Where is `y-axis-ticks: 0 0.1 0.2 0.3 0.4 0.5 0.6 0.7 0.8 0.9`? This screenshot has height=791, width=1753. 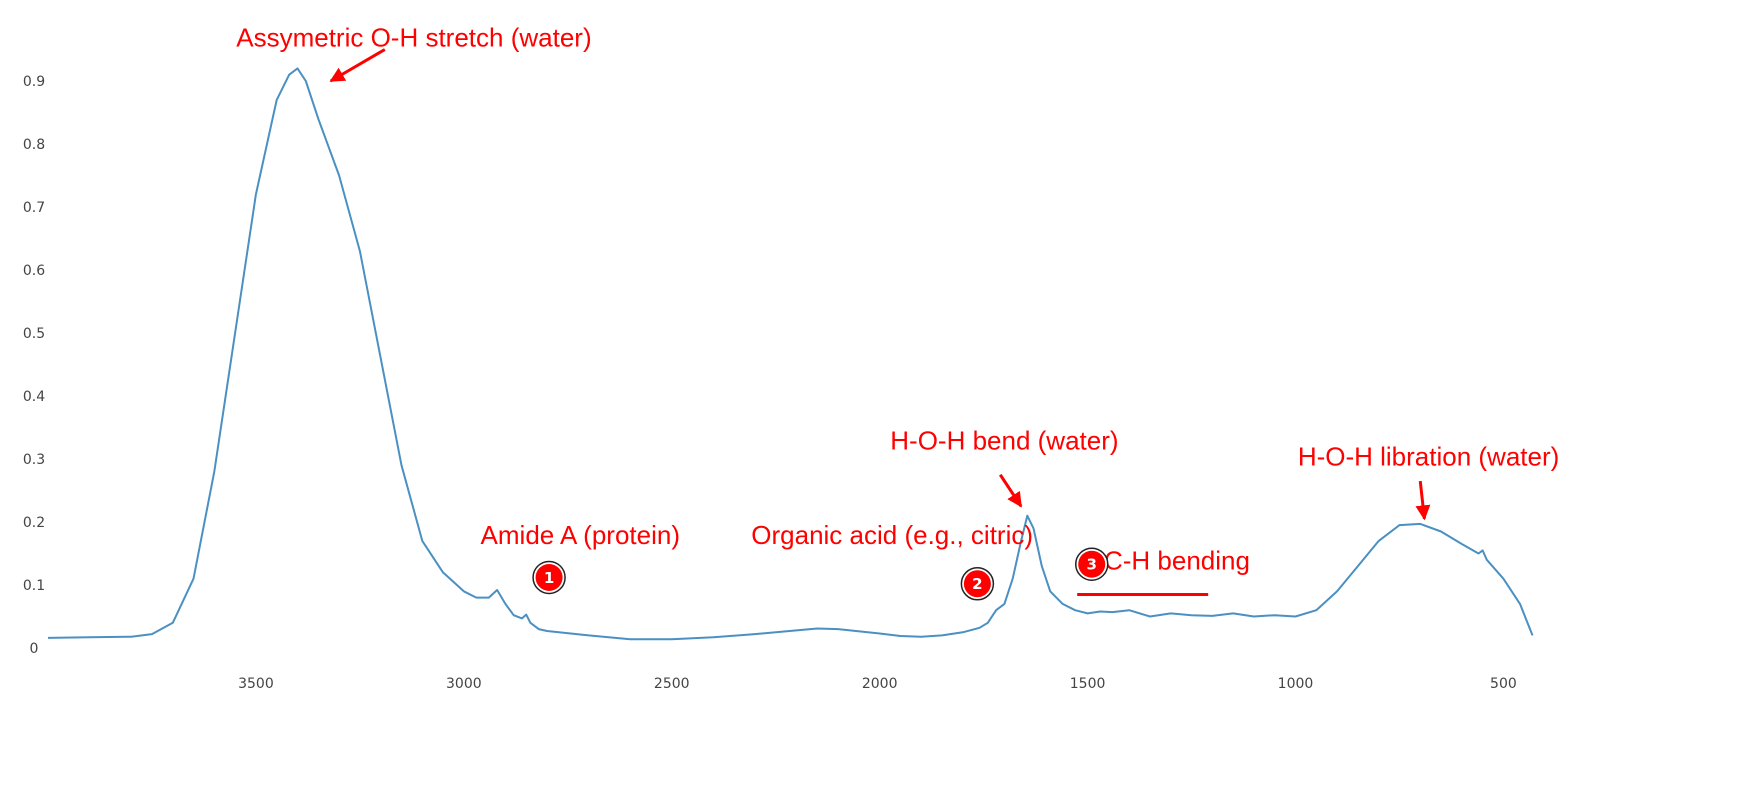 y-axis-ticks: 0 0.1 0.2 0.3 0.4 0.5 0.6 0.7 0.8 0.9 is located at coordinates (34, 365).